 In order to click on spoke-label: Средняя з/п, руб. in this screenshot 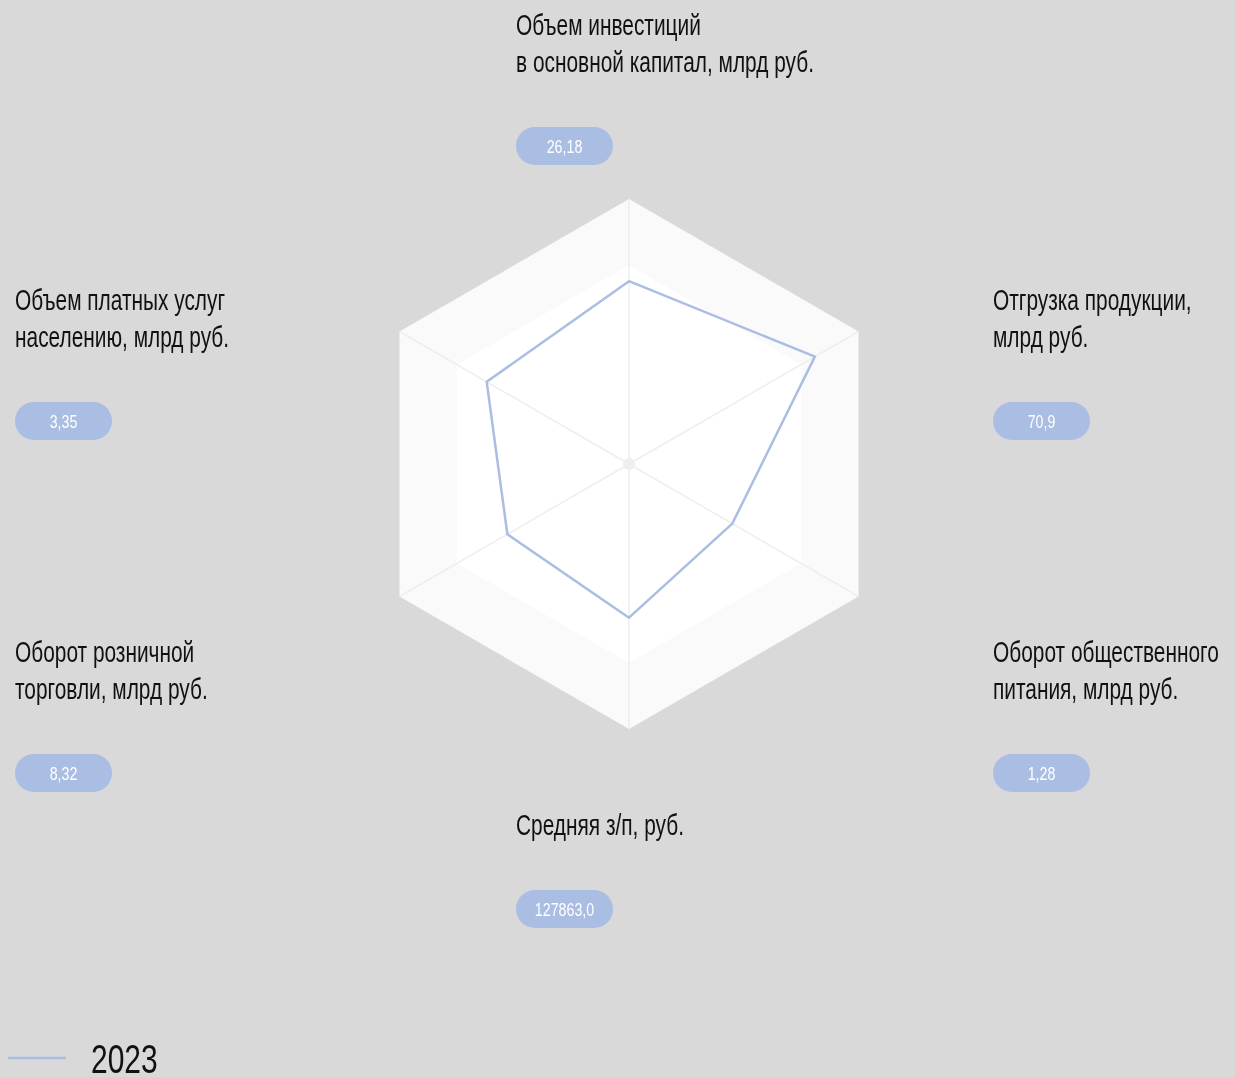, I will do `click(600, 824)`.